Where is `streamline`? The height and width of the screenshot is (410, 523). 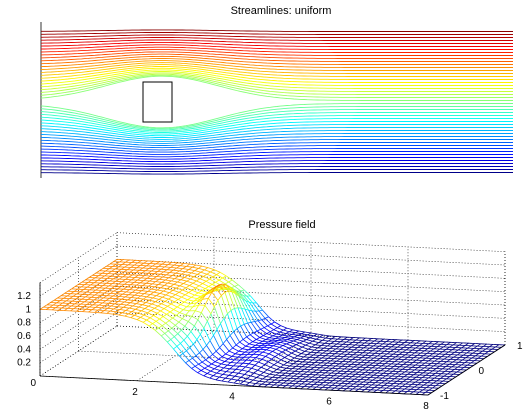 streamline is located at coordinates (276, 68).